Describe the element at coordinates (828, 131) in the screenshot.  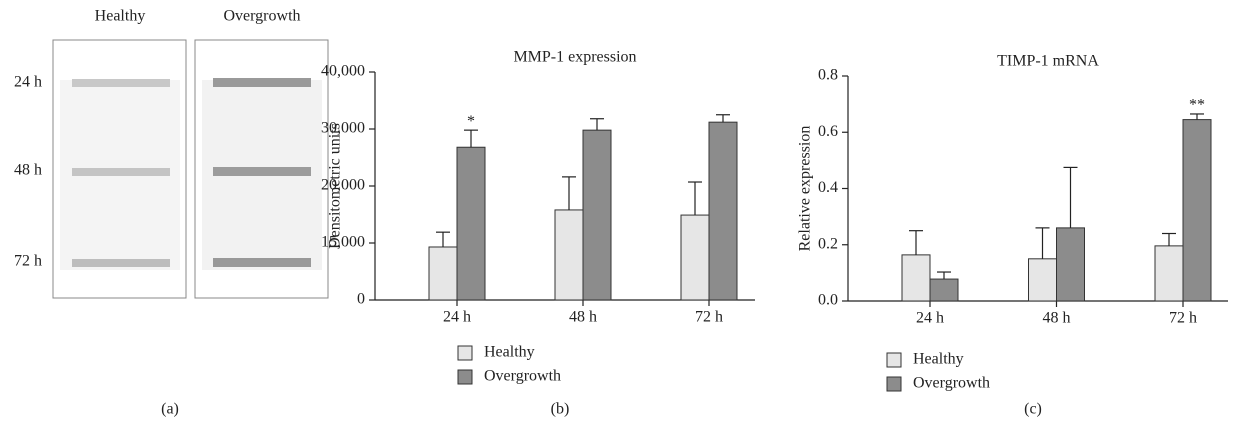
I see `y-tick-label: 0.6` at that location.